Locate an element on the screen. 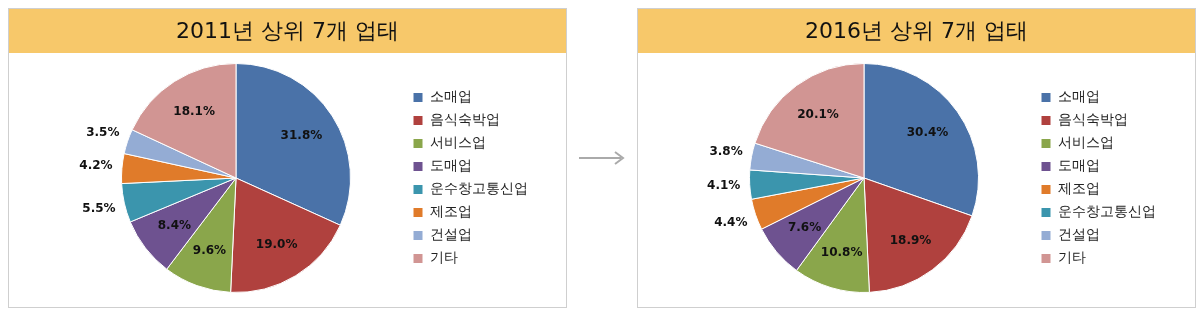 The image size is (1204, 320). data-label: 18.1% is located at coordinates (193, 111).